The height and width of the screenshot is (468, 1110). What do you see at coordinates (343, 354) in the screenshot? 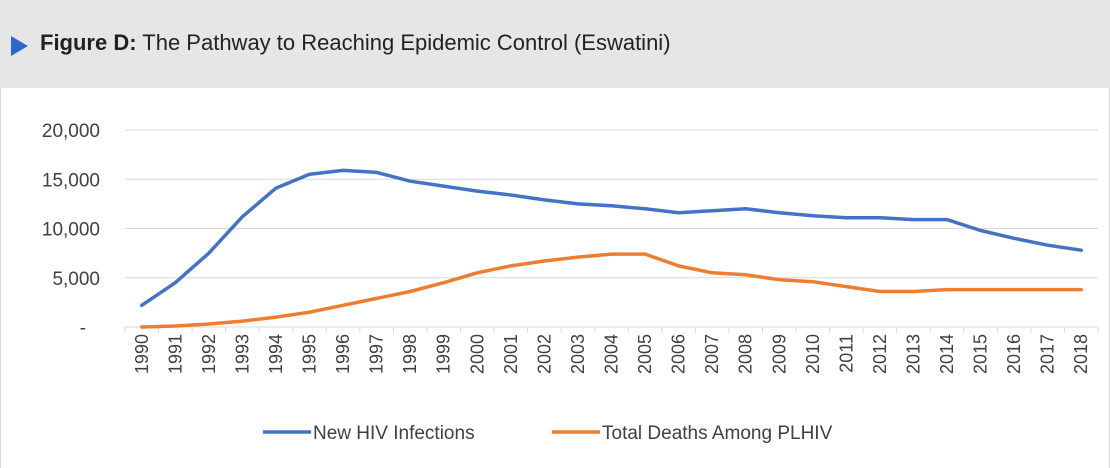
I see `x-tick-label: 1996` at bounding box center [343, 354].